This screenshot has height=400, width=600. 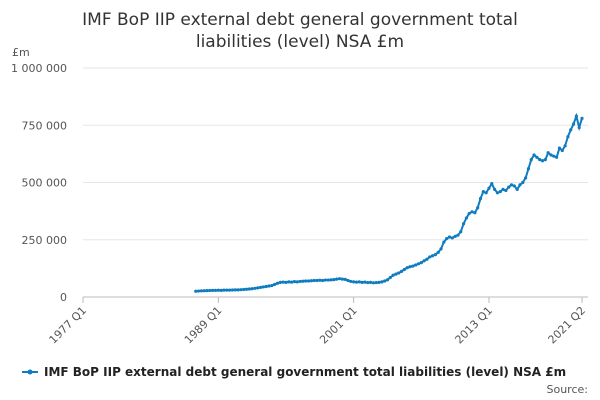 What do you see at coordinates (45, 125) in the screenshot?
I see `y-tick-label: 750 000` at bounding box center [45, 125].